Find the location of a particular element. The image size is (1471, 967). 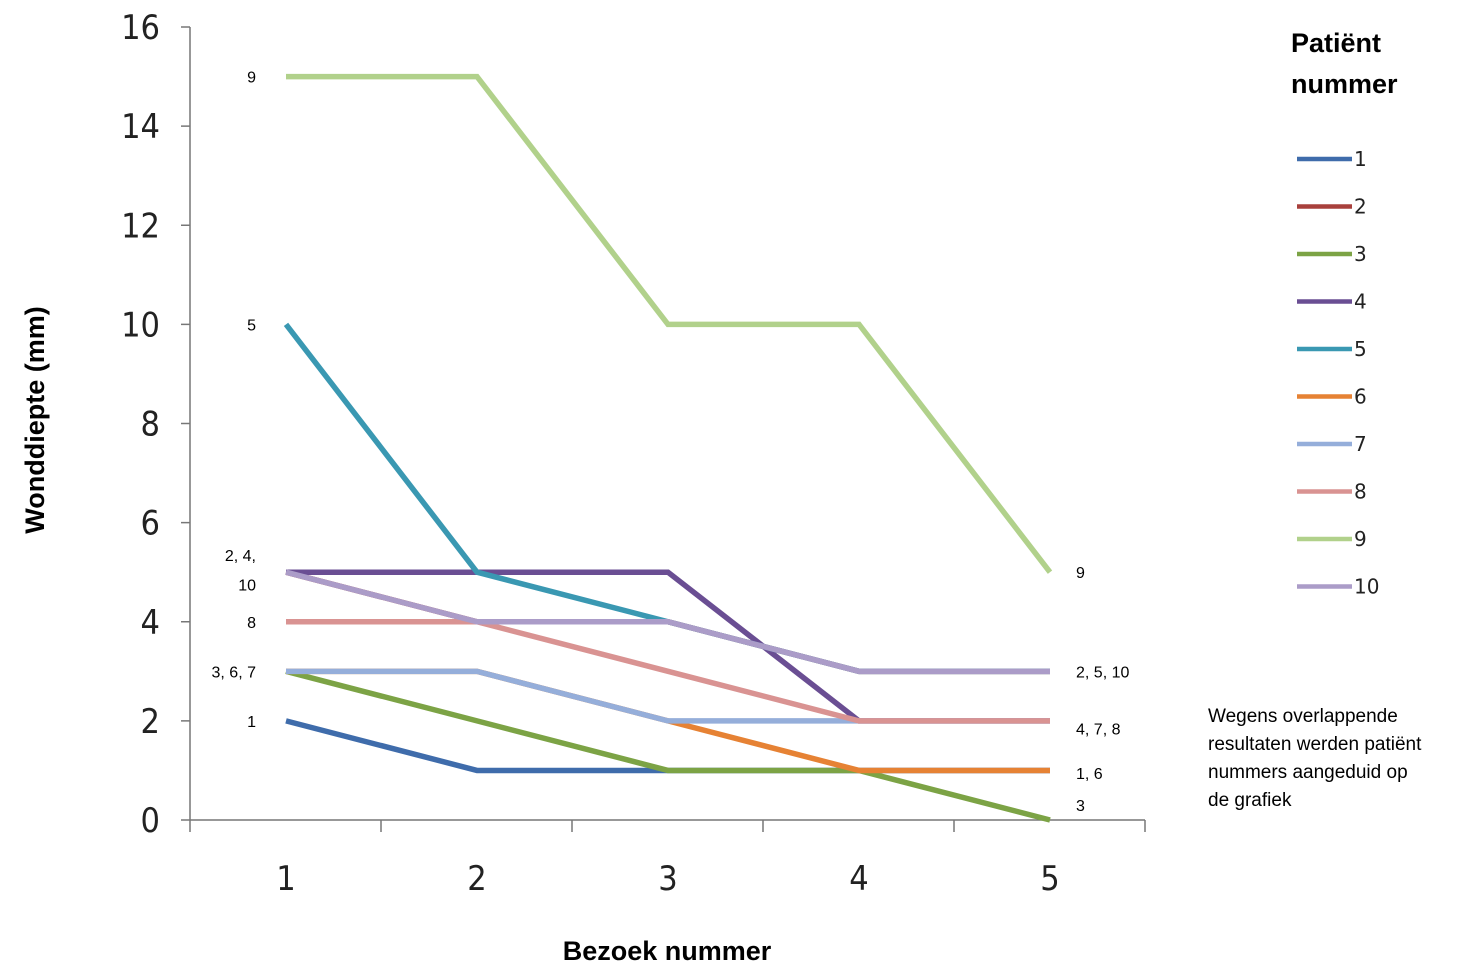

x-tick-label: 4 is located at coordinates (858, 879).